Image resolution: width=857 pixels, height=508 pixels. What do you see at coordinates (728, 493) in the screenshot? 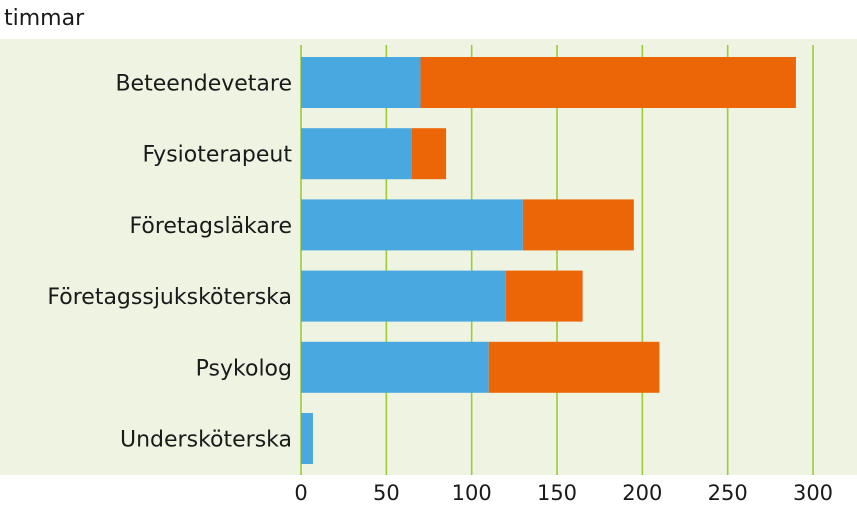
I see `x-tick-label-250: 250` at bounding box center [728, 493].